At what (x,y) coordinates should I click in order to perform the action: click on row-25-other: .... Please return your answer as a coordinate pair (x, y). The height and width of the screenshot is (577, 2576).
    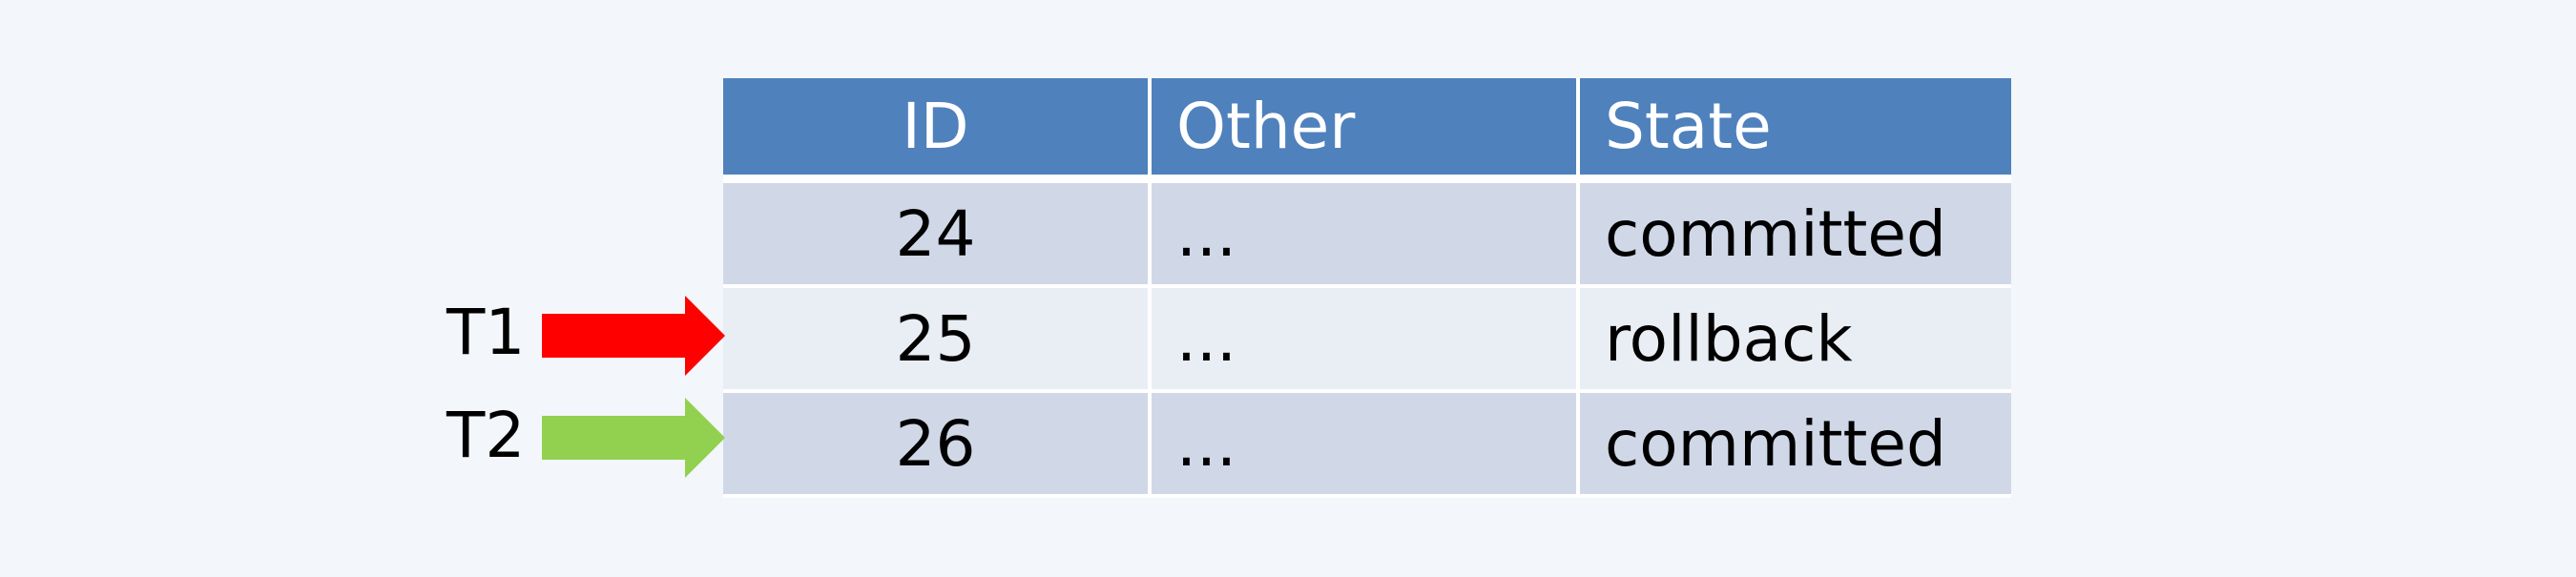
    Looking at the image, I should click on (1366, 340).